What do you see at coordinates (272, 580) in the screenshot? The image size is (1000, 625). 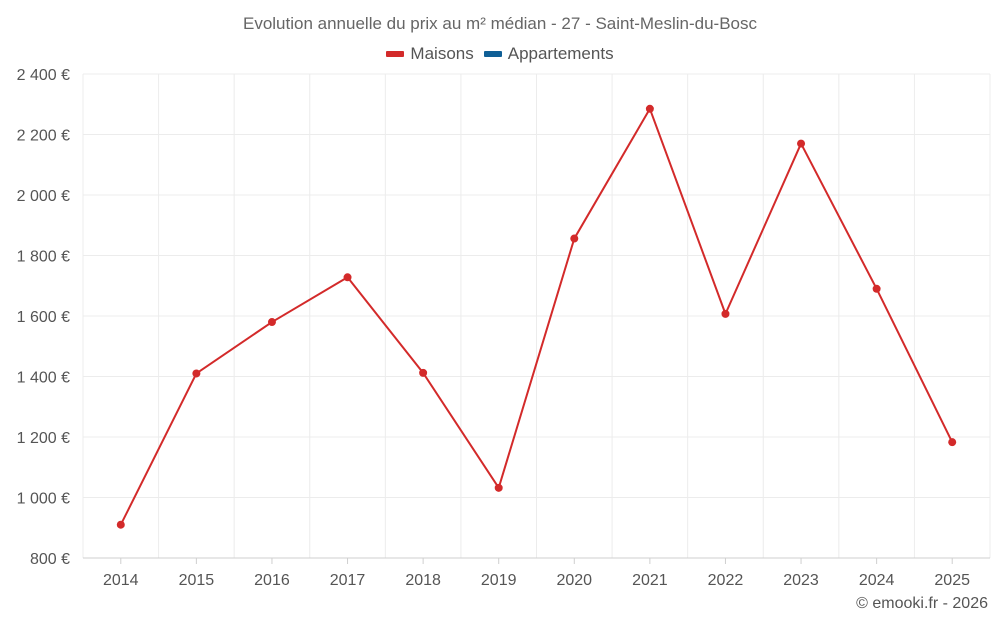 I see `x-tick-label: 2016` at bounding box center [272, 580].